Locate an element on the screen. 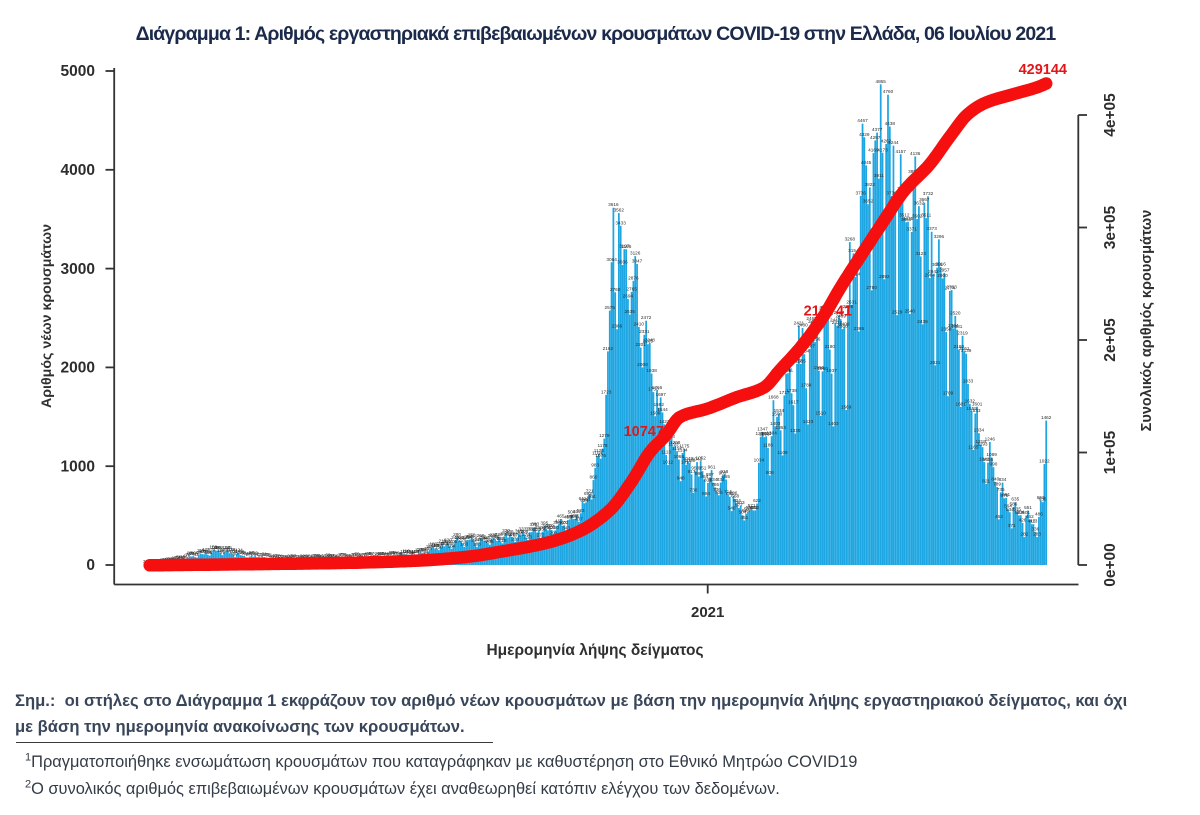 The image size is (1200, 815). svg-text: 1601 is located at coordinates (977, 403).